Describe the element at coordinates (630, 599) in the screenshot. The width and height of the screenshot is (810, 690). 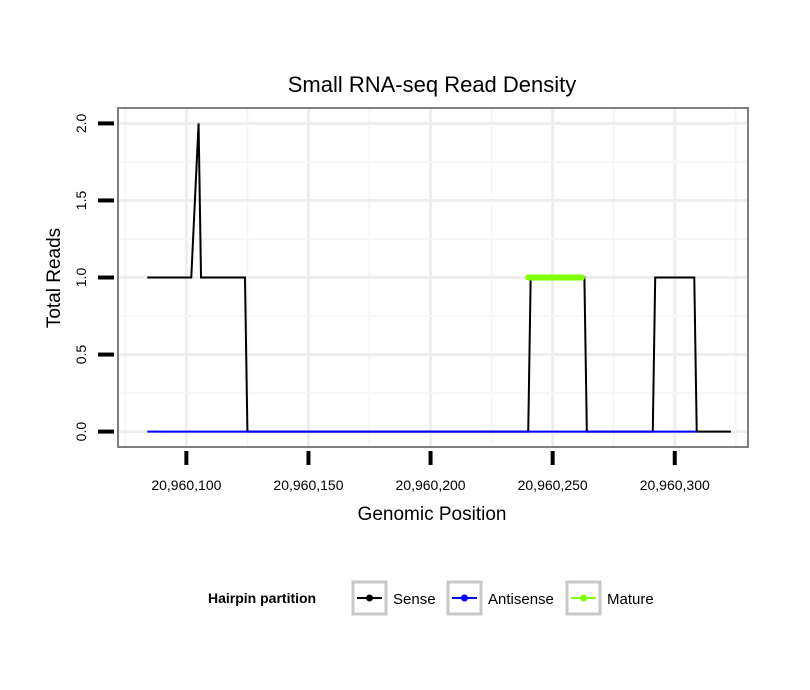
I see `legend-label: Mature` at that location.